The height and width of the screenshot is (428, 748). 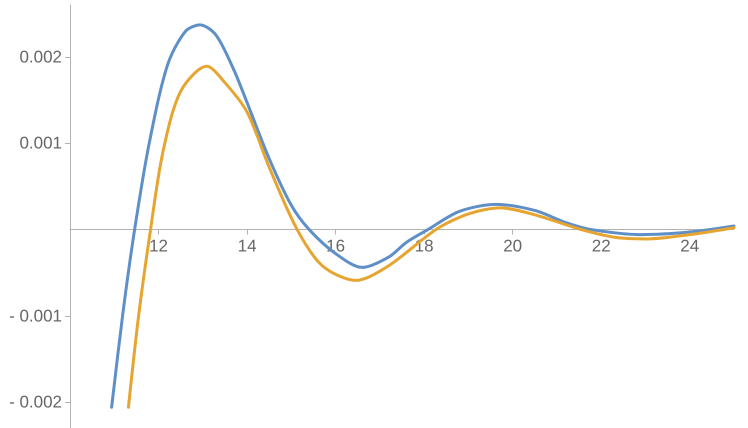 I want to click on y-tick-label: 0.002, so click(x=40, y=56).